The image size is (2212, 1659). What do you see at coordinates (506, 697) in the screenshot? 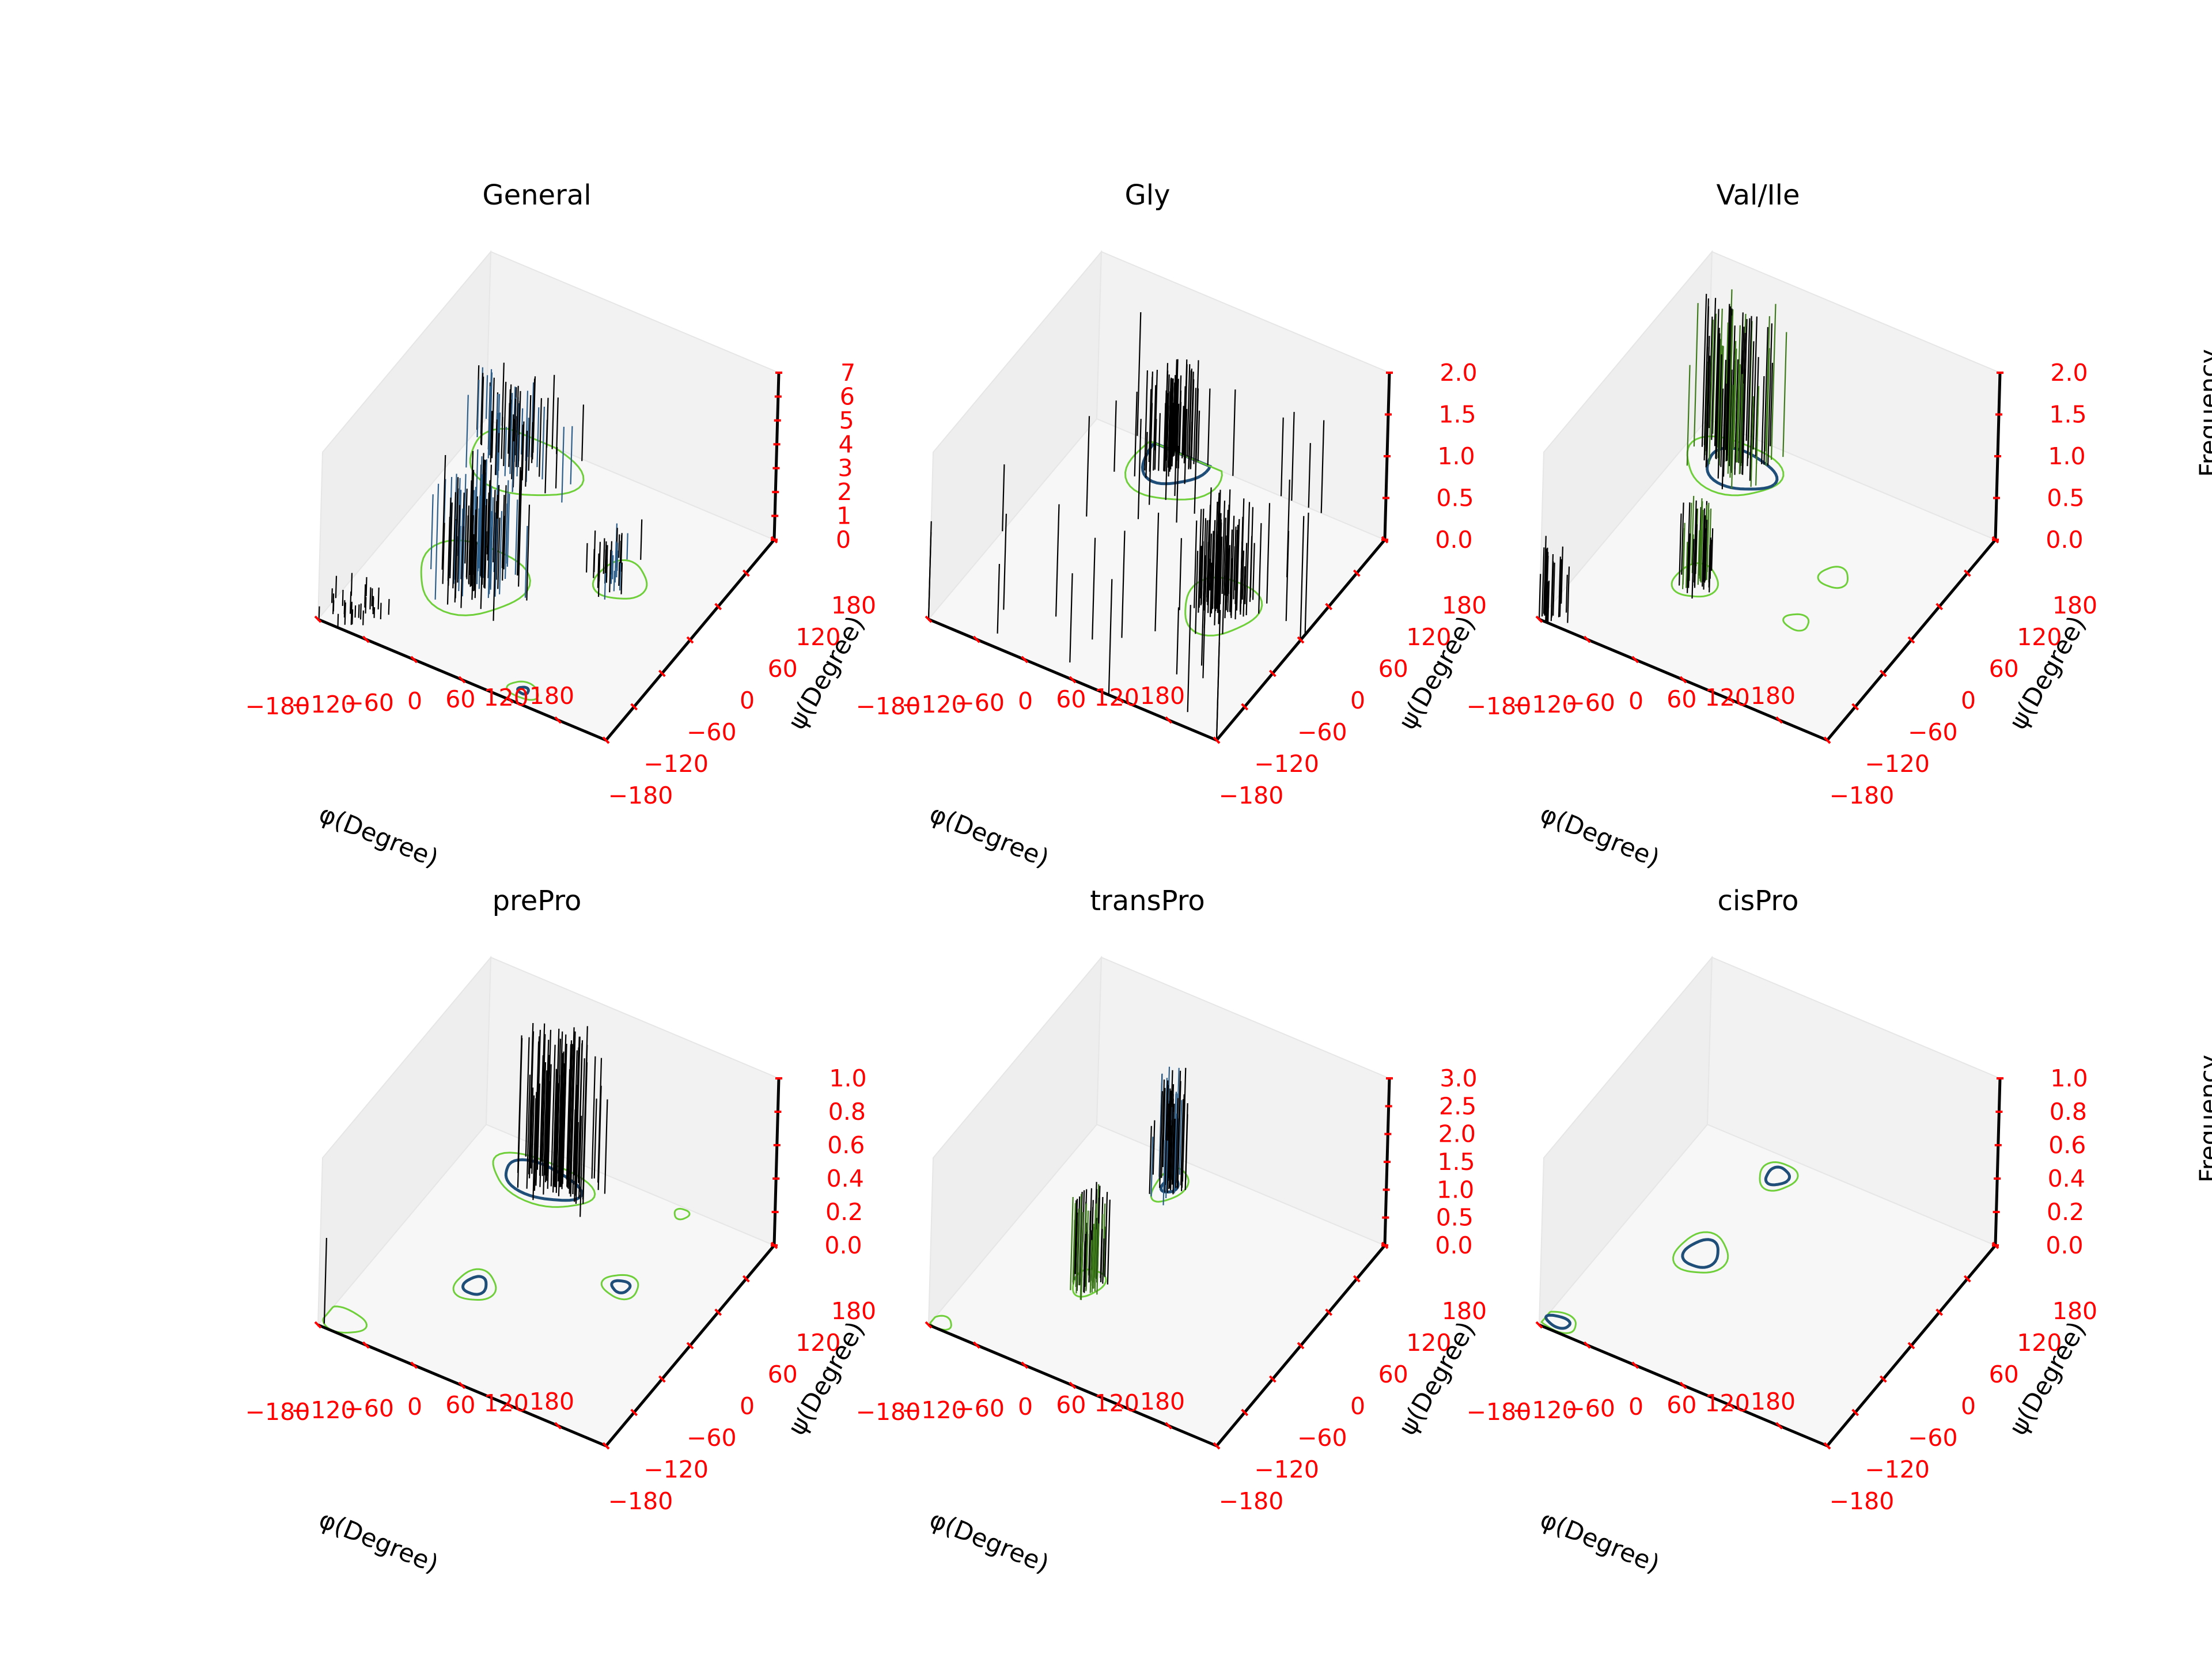
I see `phi-tick-label: 120` at bounding box center [506, 697].